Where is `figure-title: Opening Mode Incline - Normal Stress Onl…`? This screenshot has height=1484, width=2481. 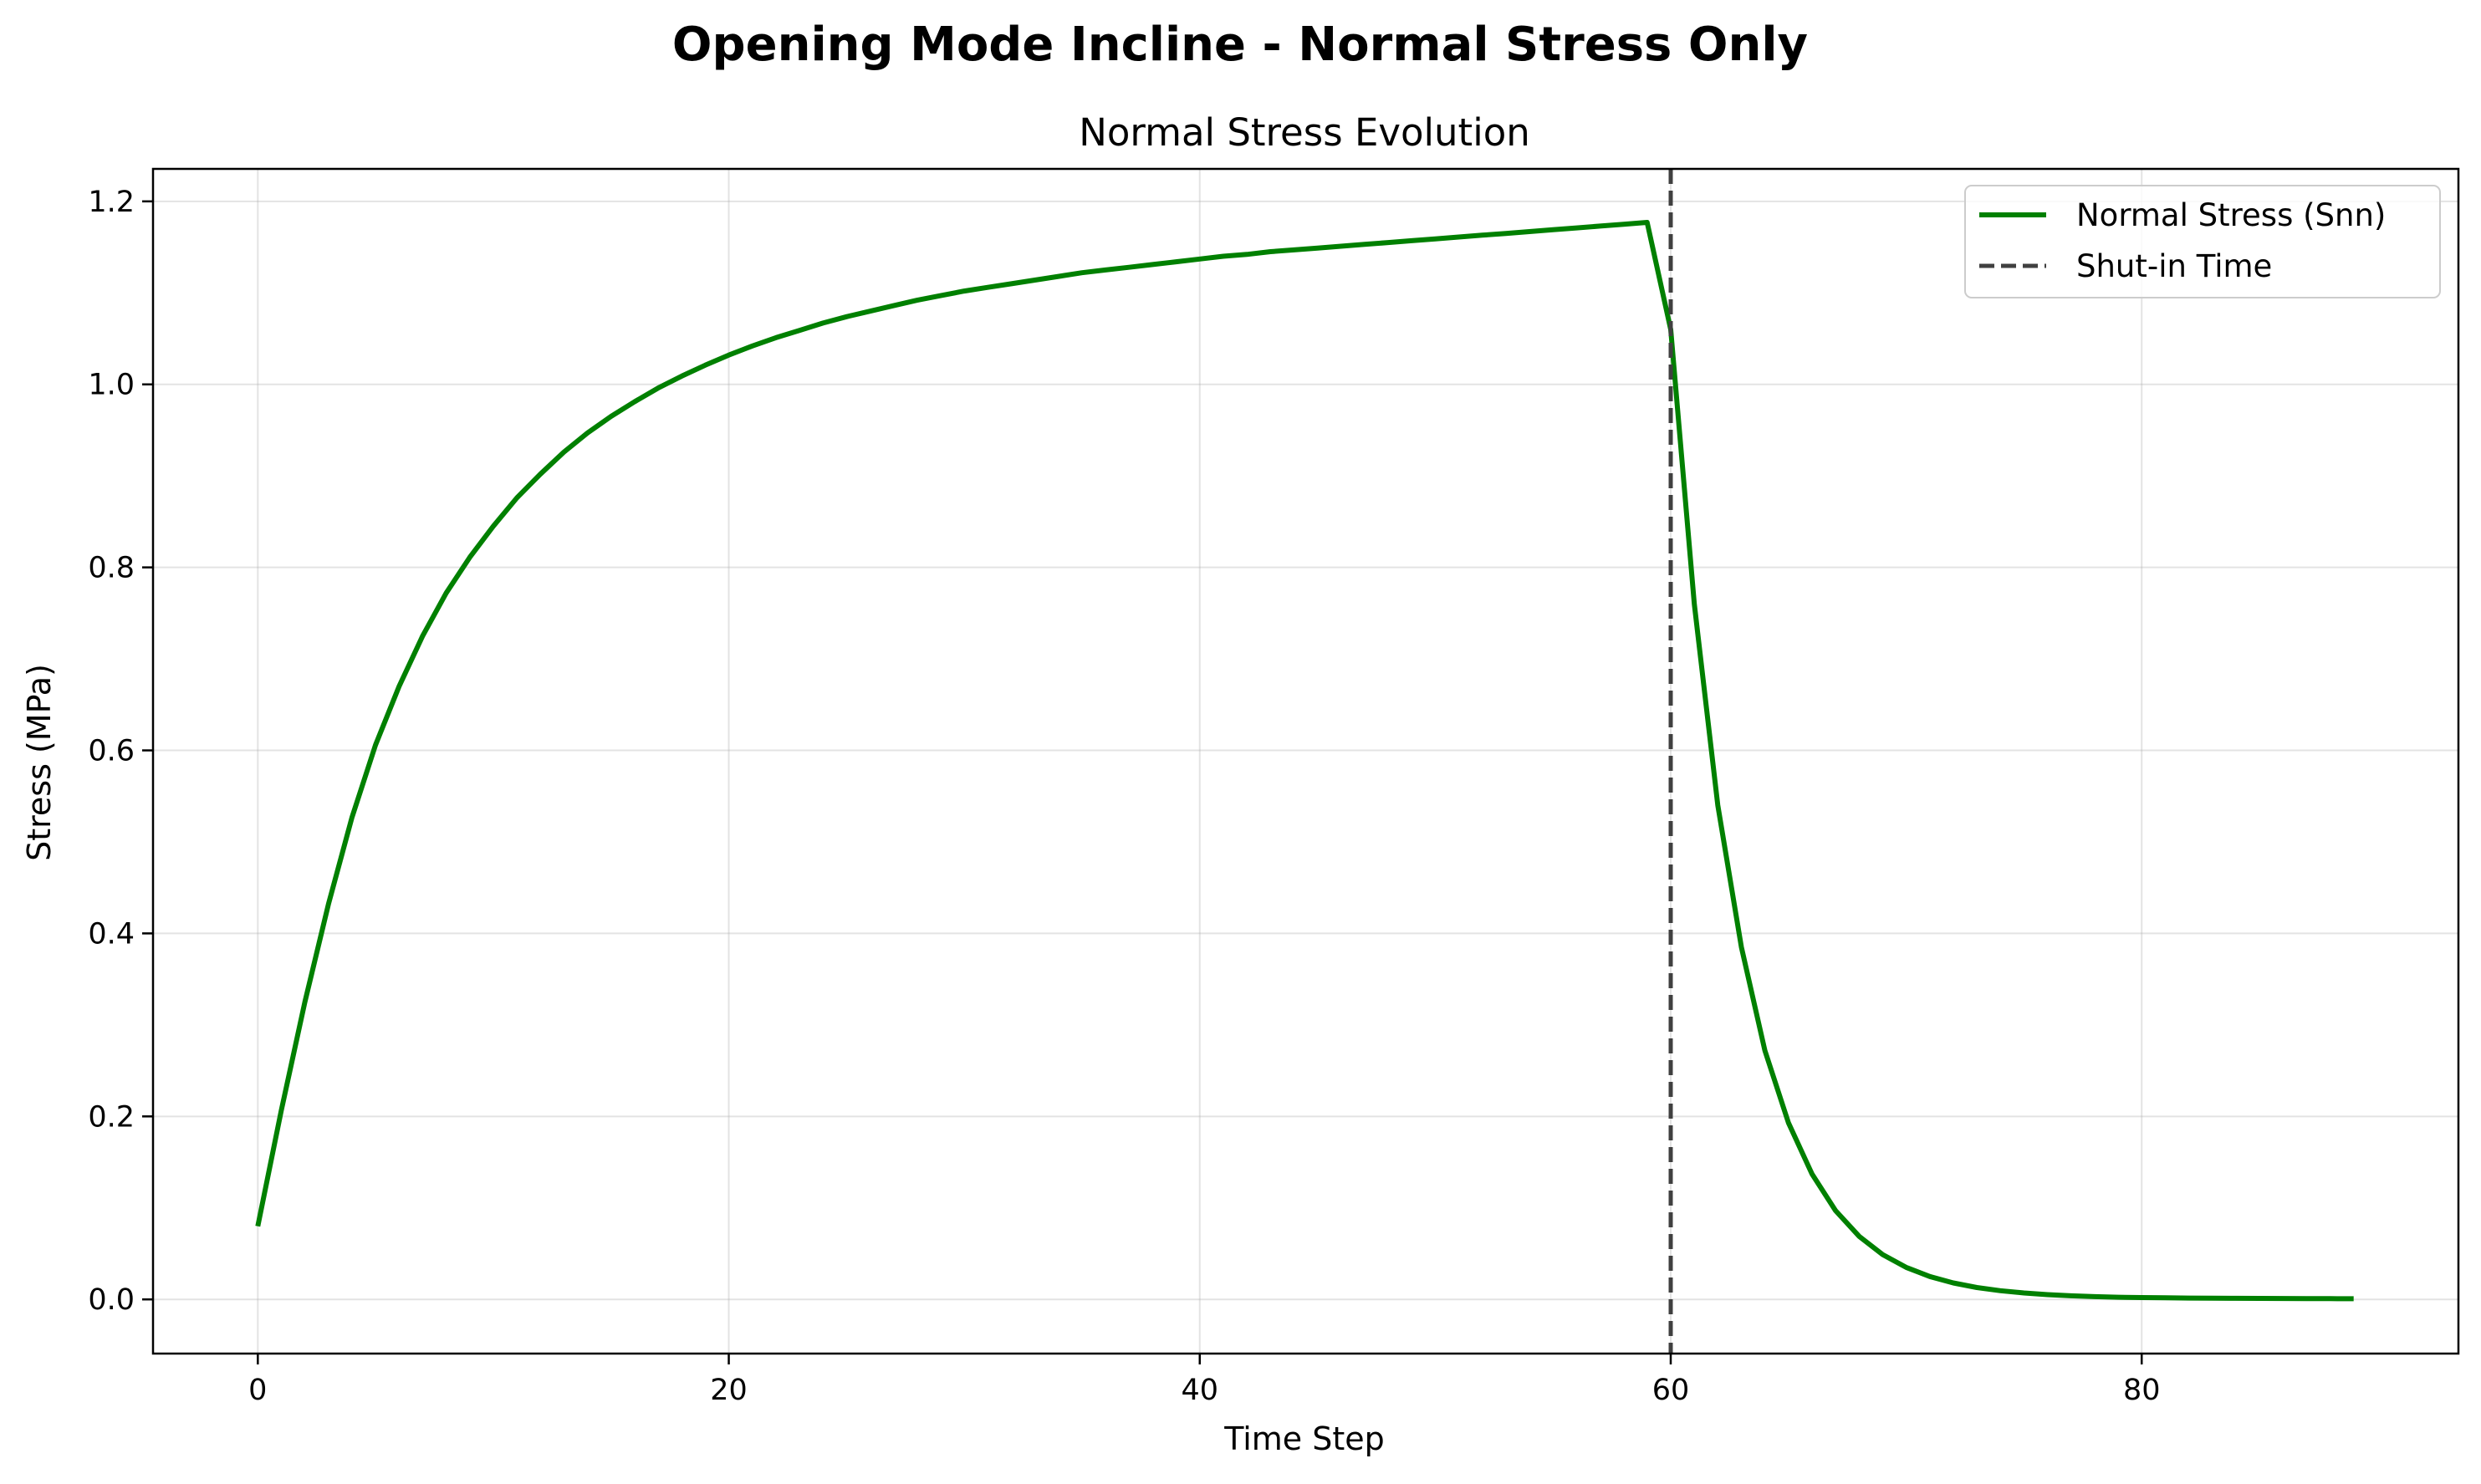 figure-title: Opening Mode Incline - Normal Stress Onl… is located at coordinates (1240, 45).